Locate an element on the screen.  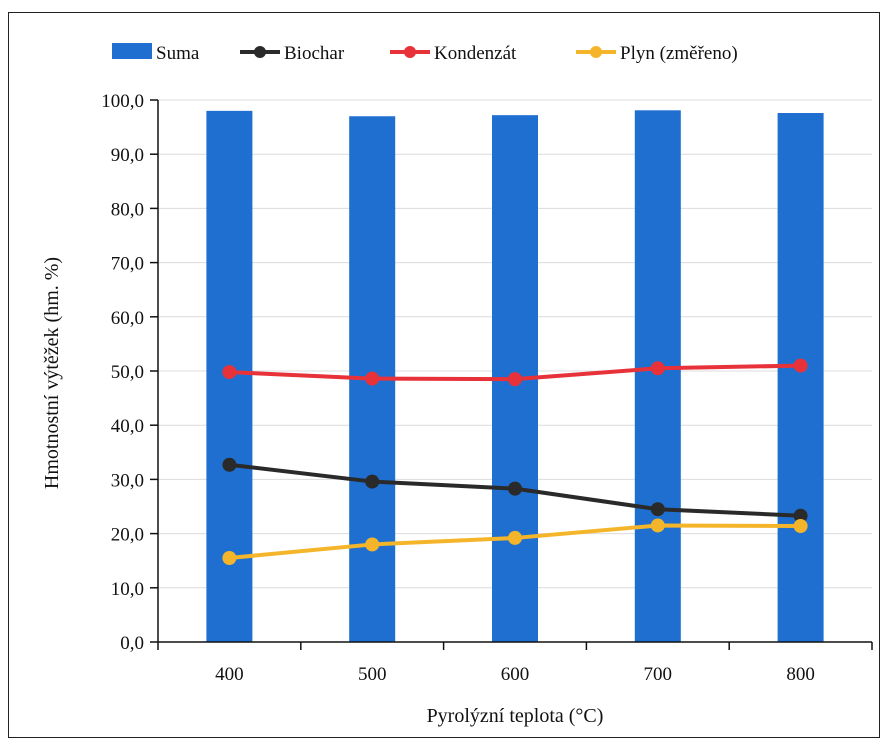
y-tick-label: 40,0 is located at coordinates (127, 426).